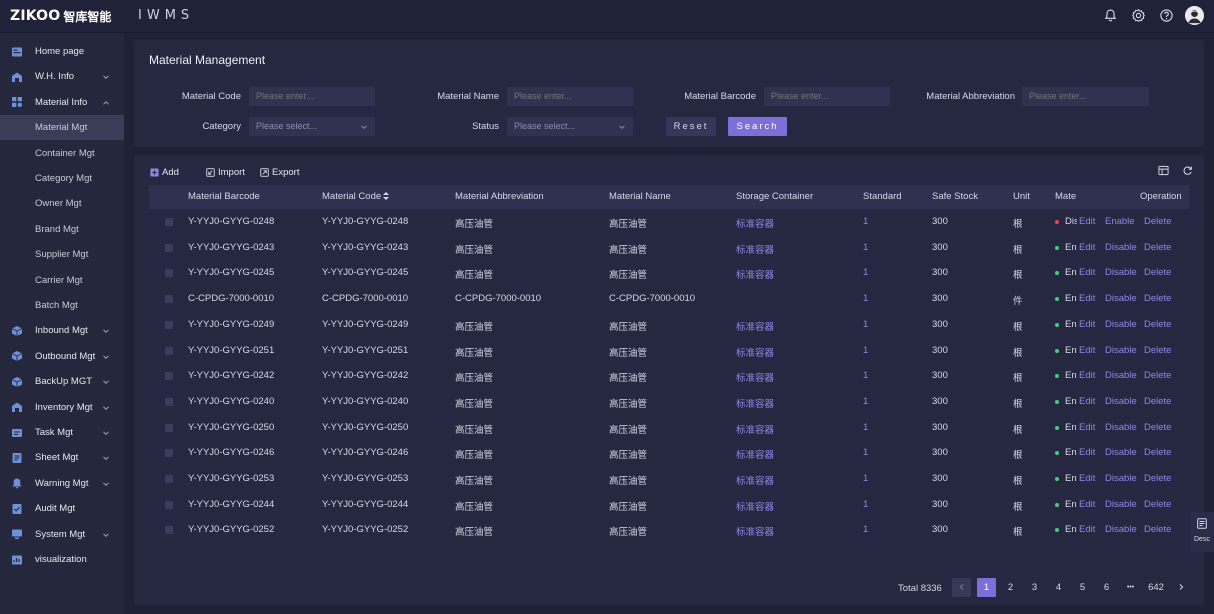 This screenshot has height=614, width=1214. Describe the element at coordinates (62, 534) in the screenshot. I see `sidebar-item-system-mgt: System Mgt` at that location.